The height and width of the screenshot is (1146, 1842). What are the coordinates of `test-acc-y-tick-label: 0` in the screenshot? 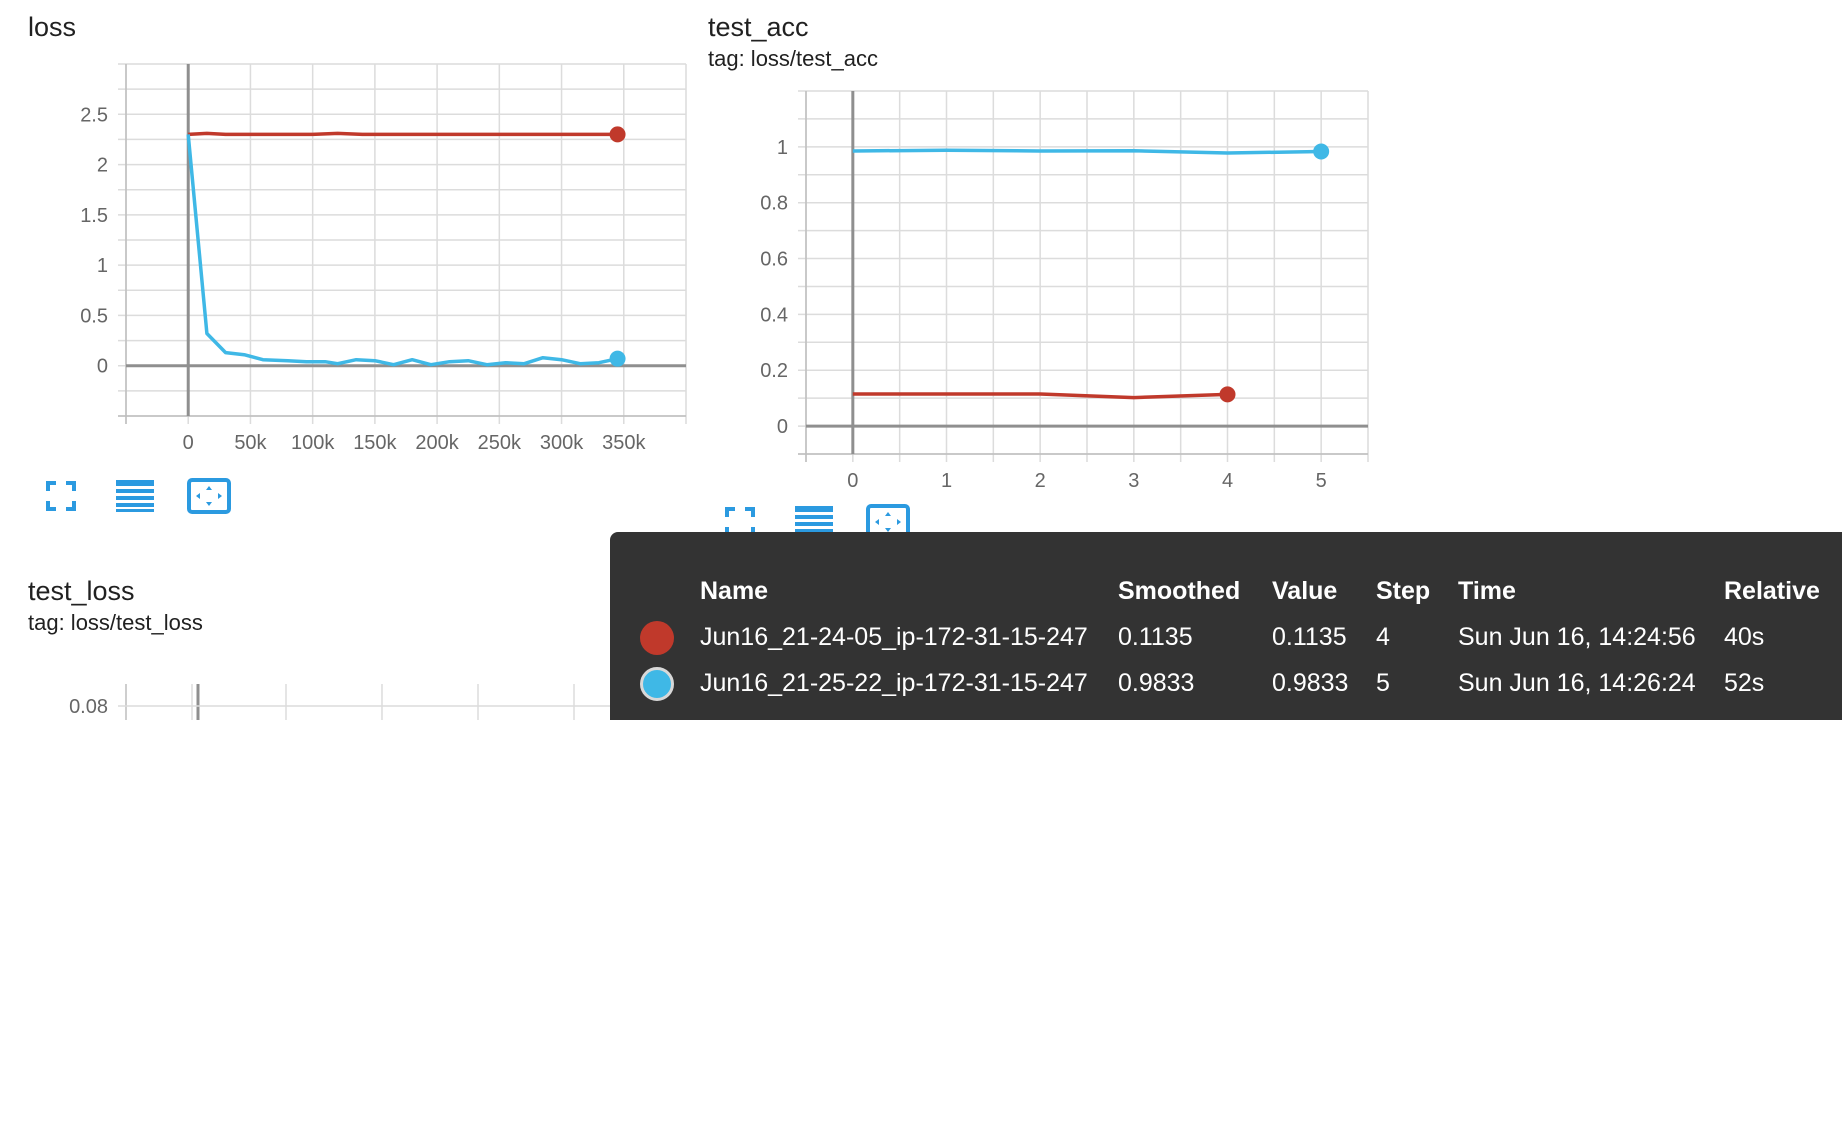 It's located at (782, 427).